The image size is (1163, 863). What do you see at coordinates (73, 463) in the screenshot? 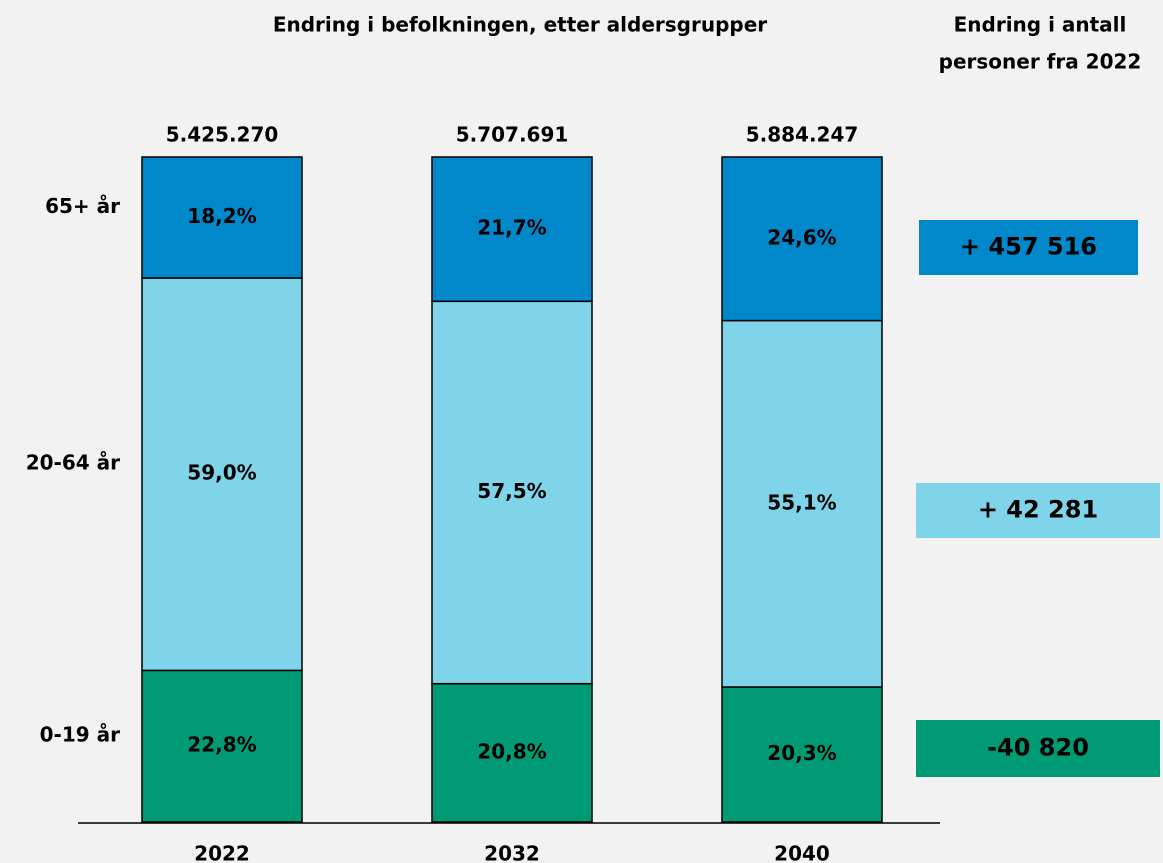
I see `series-label: 20-64 år` at bounding box center [73, 463].